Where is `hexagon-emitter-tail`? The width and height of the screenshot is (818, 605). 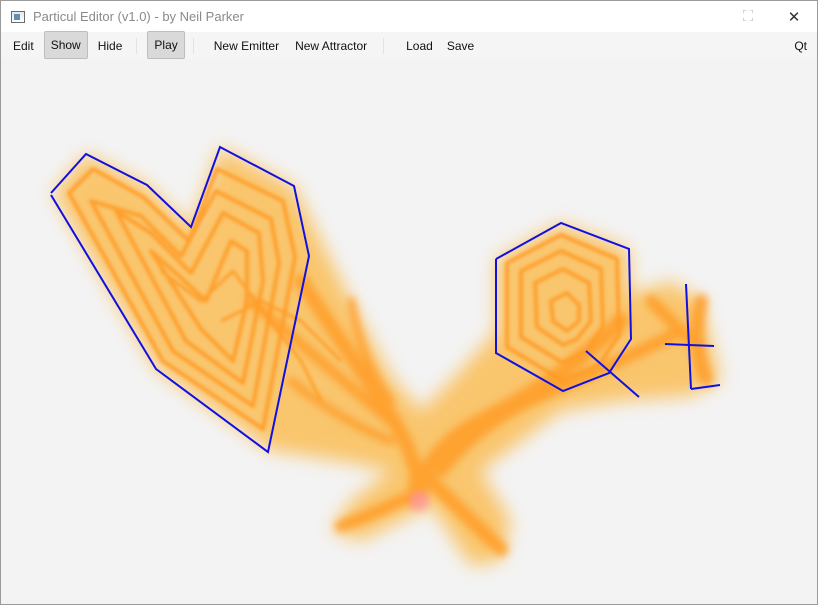 hexagon-emitter-tail is located at coordinates (612, 374).